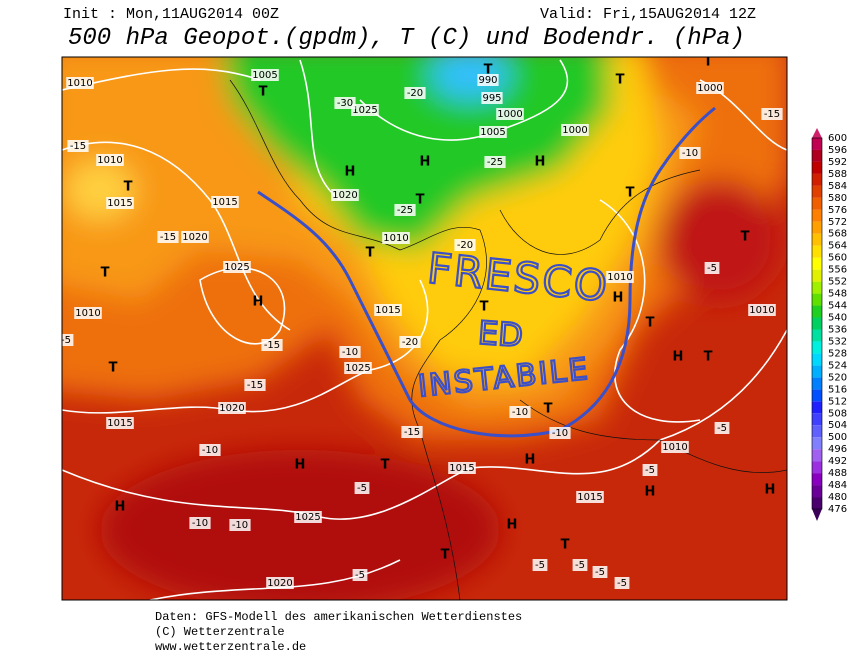 Image resolution: width=850 pixels, height=657 pixels. I want to click on colorbar-label: 512, so click(837, 401).